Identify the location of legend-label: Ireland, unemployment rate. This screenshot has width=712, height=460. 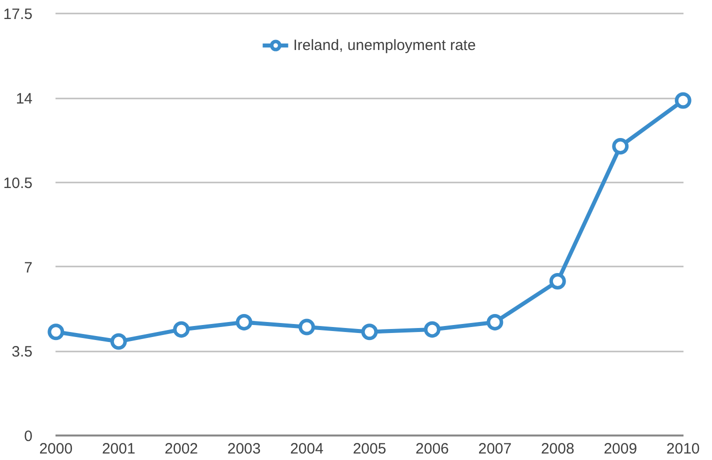
(384, 45).